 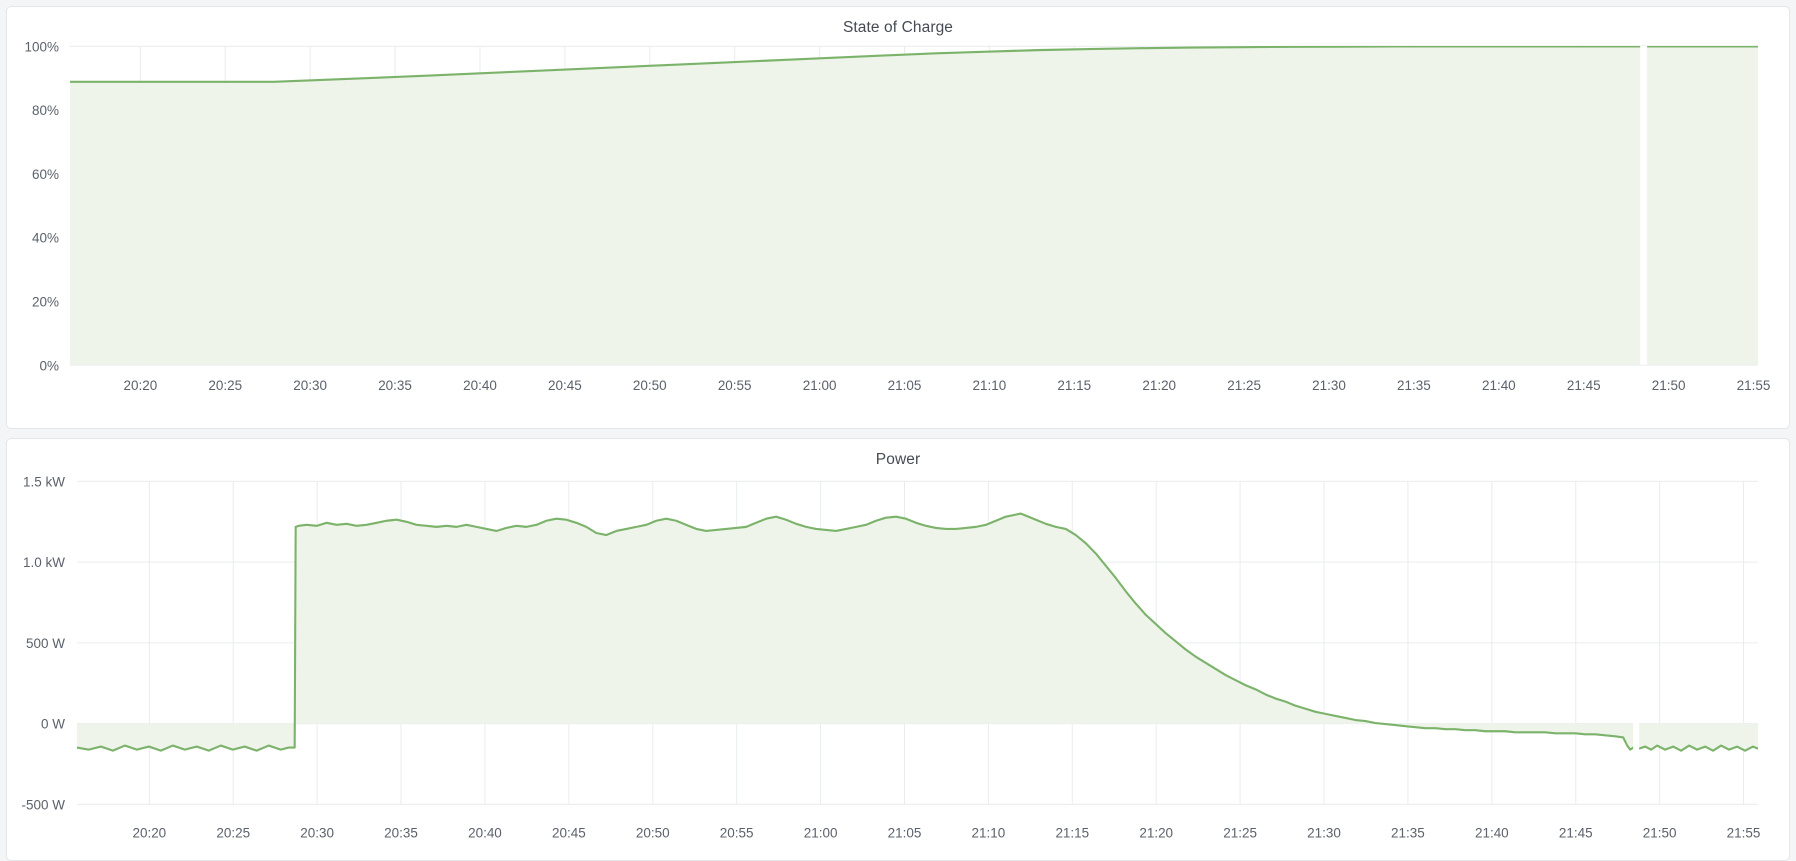 I want to click on power-xtick-9: 21:05, so click(x=905, y=832).